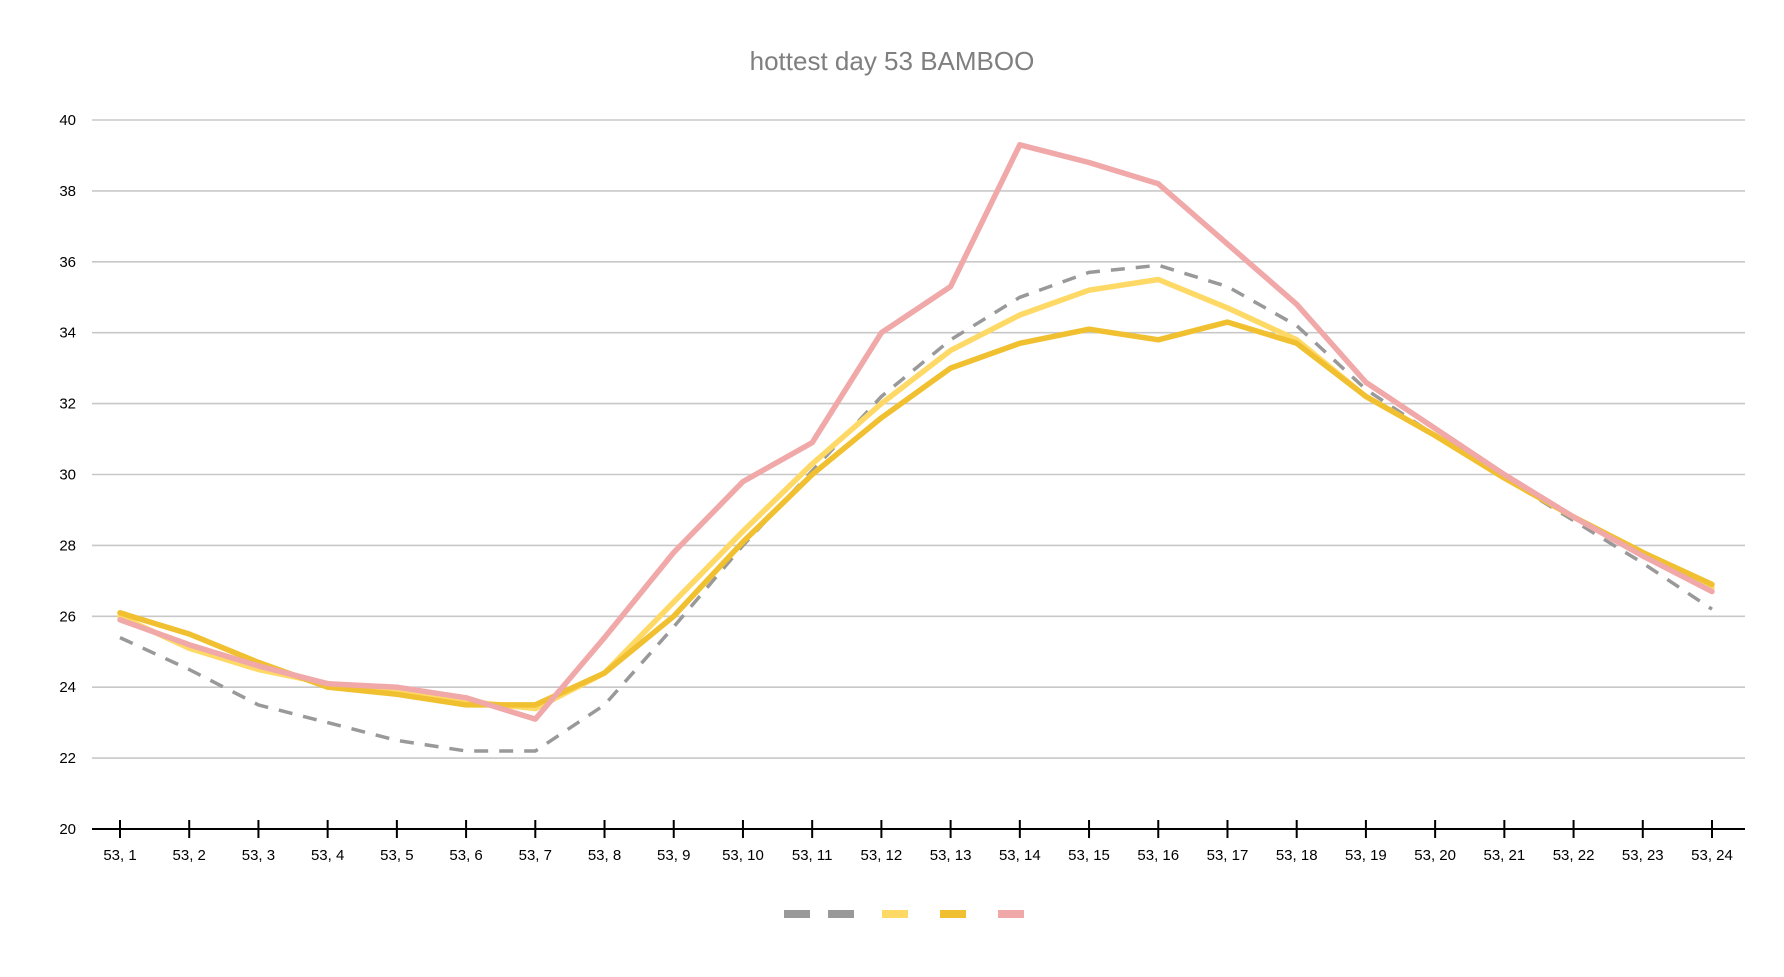 The image size is (1784, 977). What do you see at coordinates (1158, 855) in the screenshot?
I see `x-tick-label-16: 53, 16` at bounding box center [1158, 855].